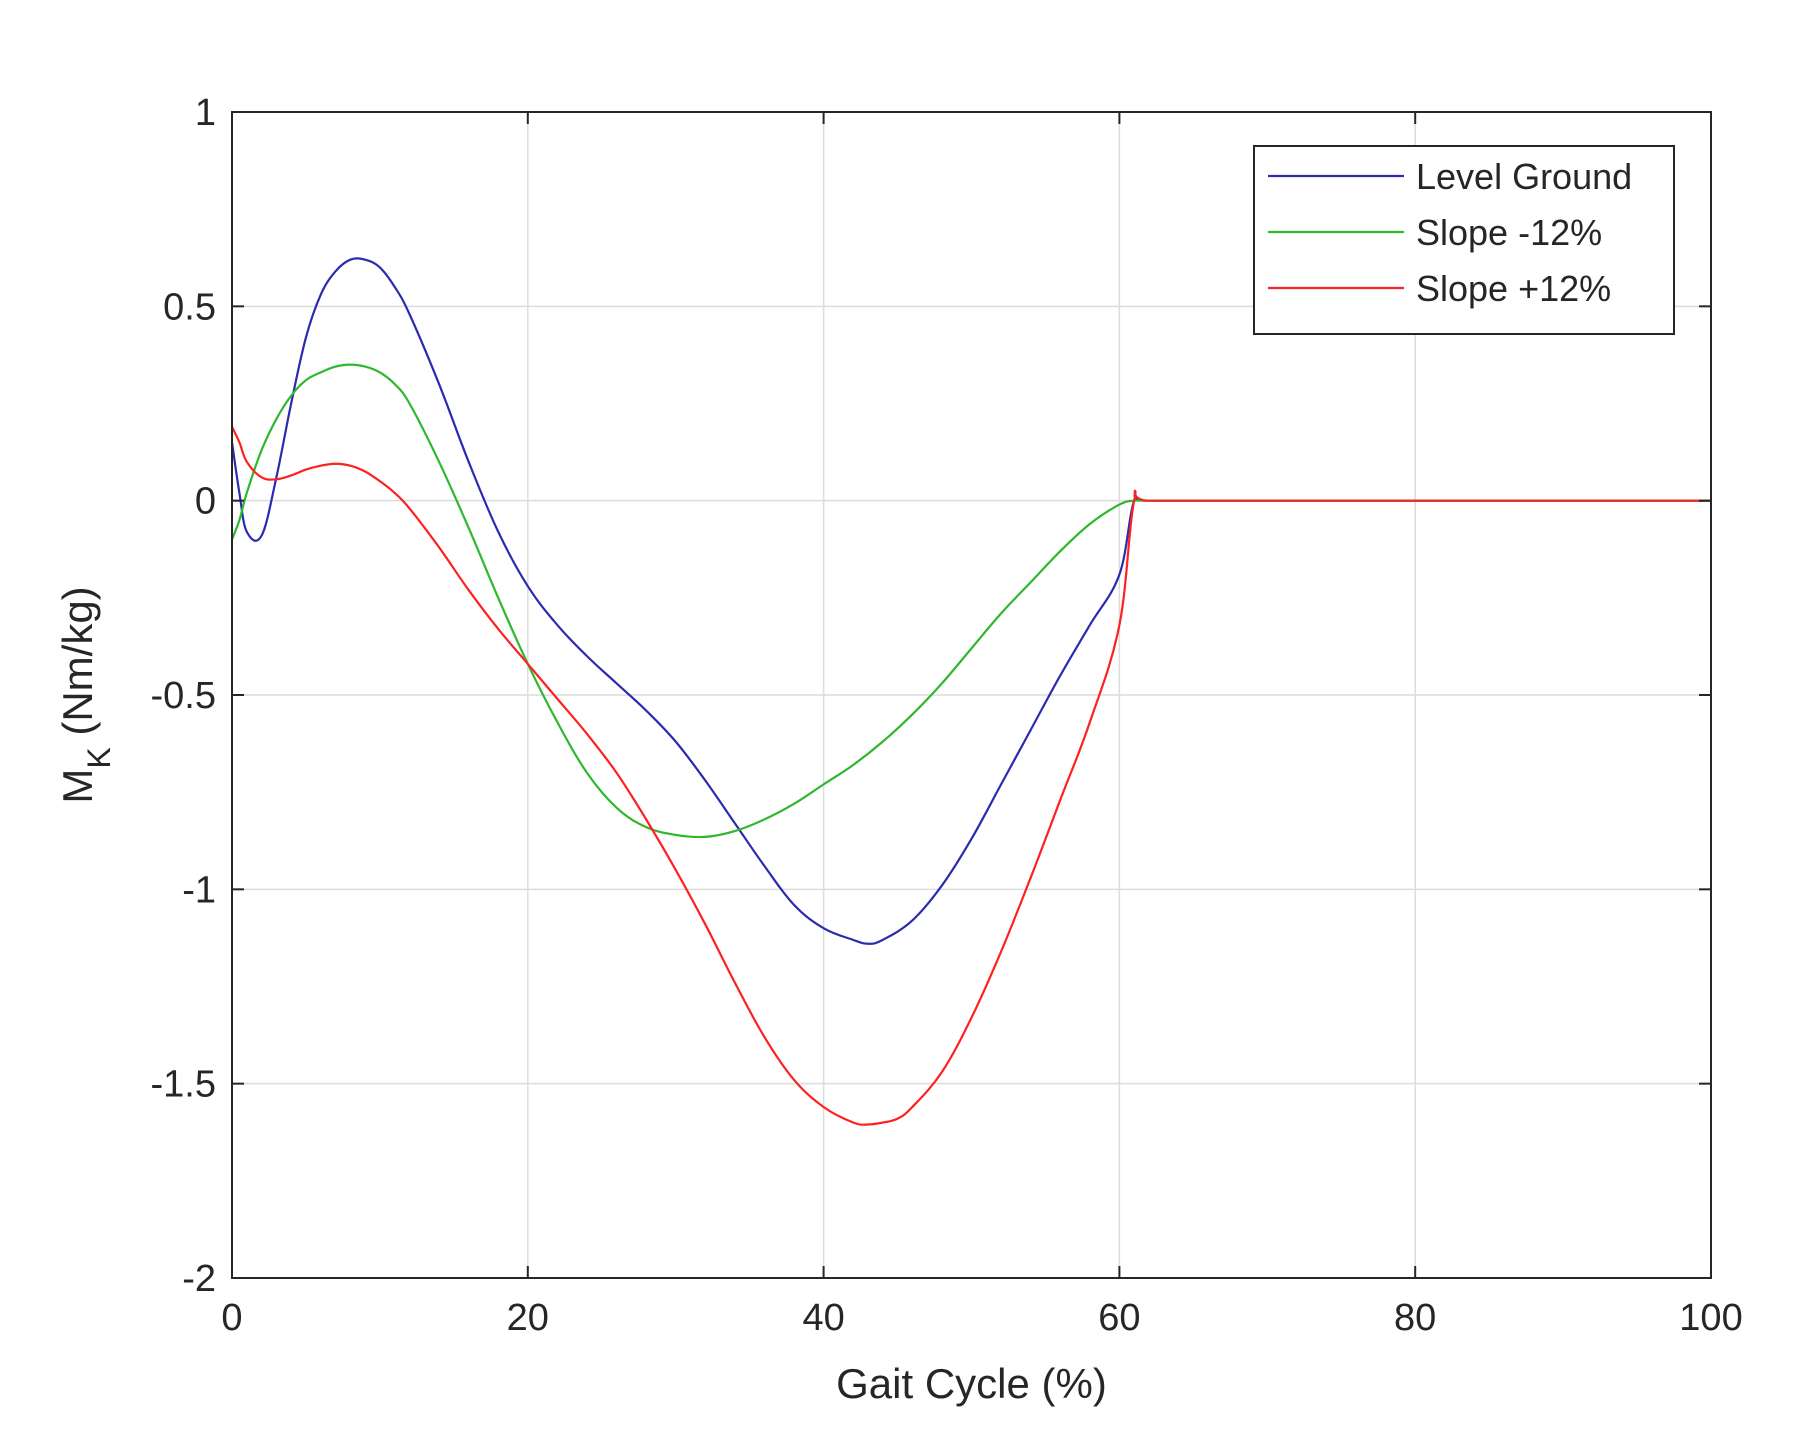 This screenshot has height=1455, width=1807. Describe the element at coordinates (1509, 232) in the screenshot. I see `legend-label: Slope -12%` at that location.